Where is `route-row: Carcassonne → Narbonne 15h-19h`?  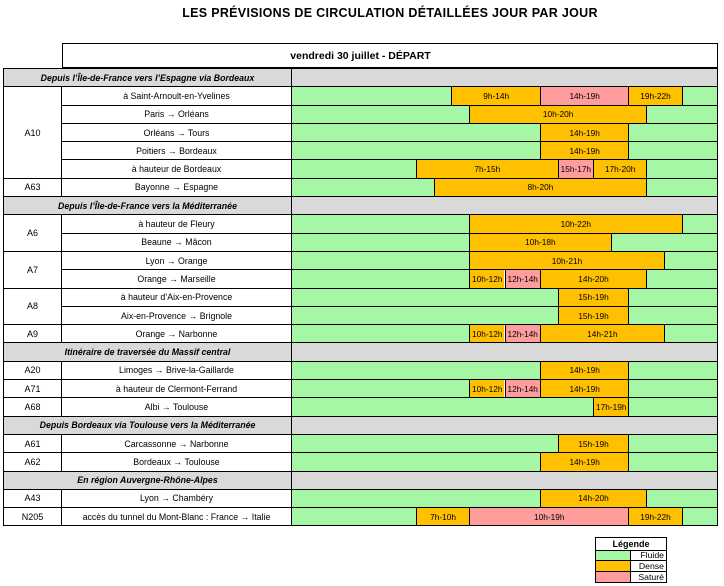 route-row: Carcassonne → Narbonne 15h-19h is located at coordinates (389, 444).